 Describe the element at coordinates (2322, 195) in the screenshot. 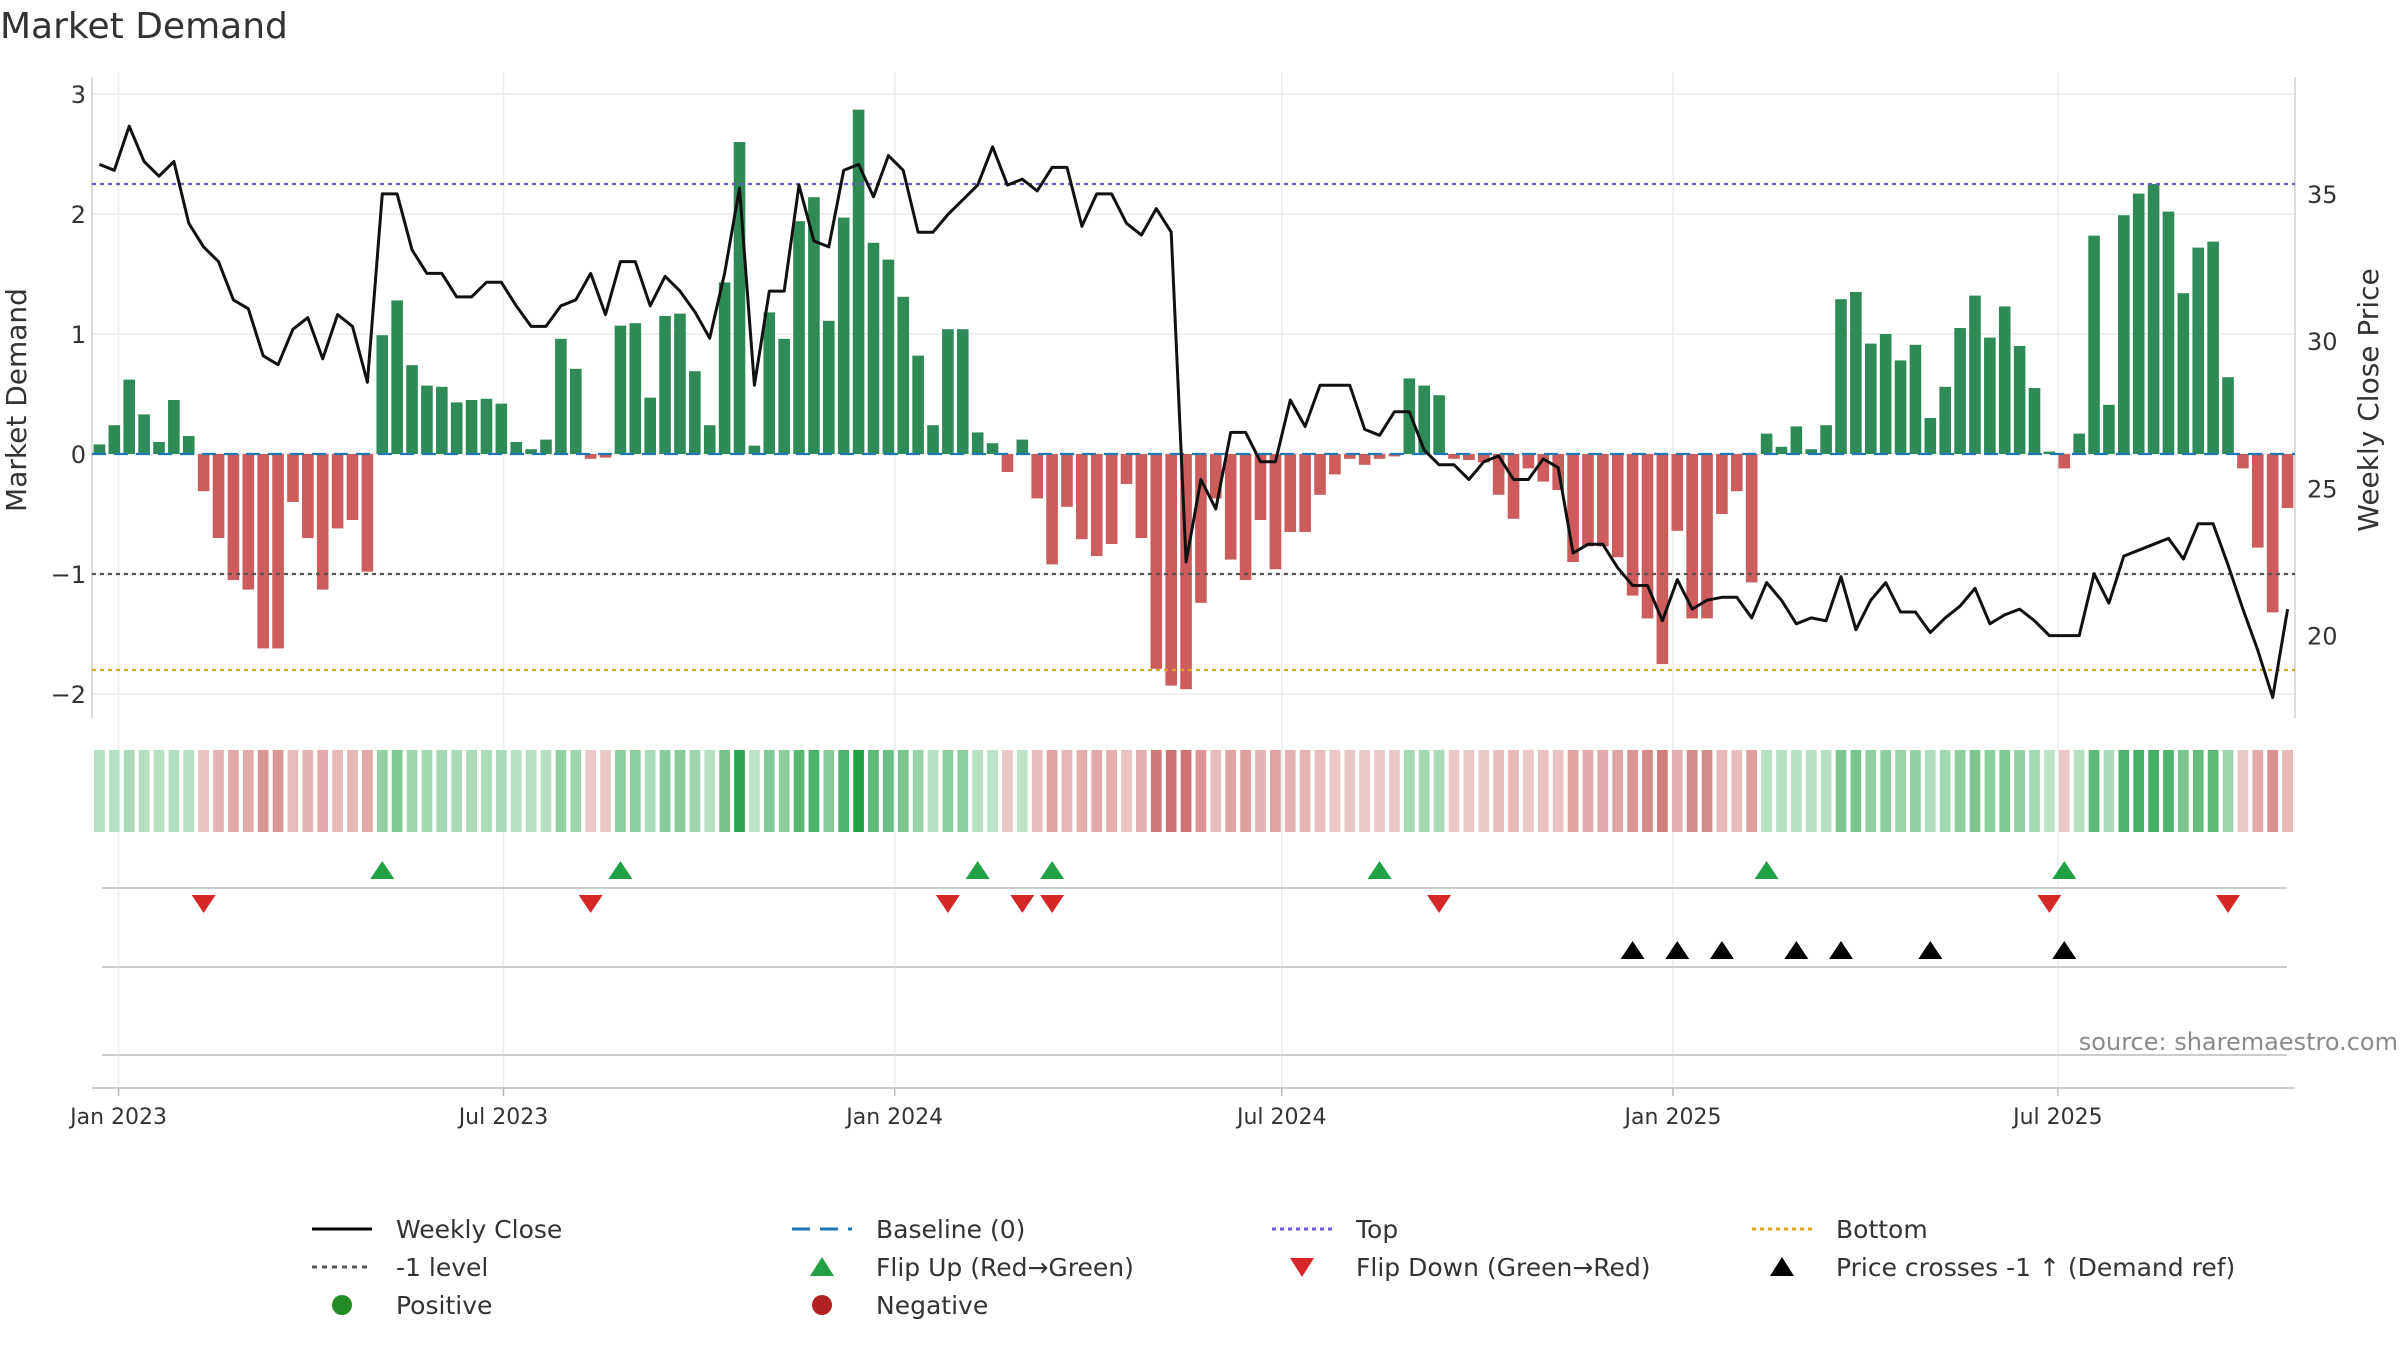

I see `y-right-tick-label: 35` at that location.